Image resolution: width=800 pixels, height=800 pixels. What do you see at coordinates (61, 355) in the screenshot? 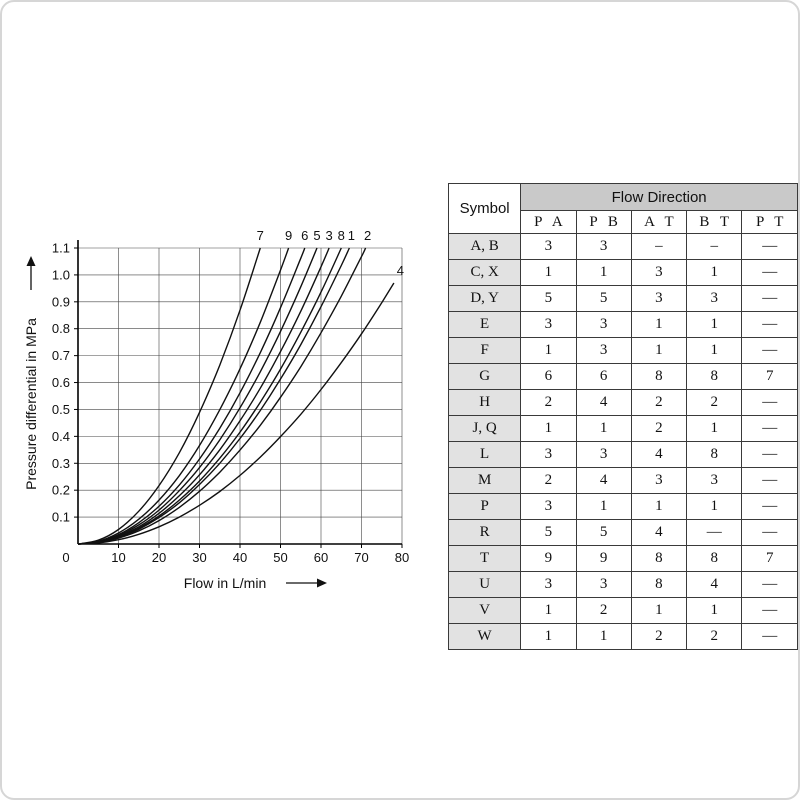
I see `y-tick-label: 0.7` at bounding box center [61, 355].